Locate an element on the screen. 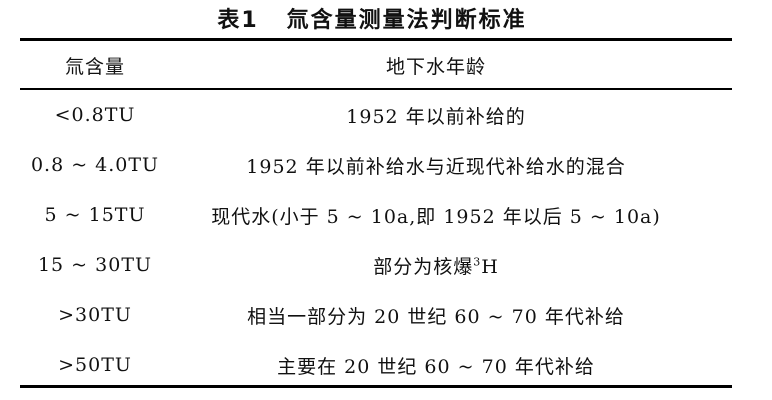 This screenshot has height=400, width=772. top-rule is located at coordinates (376, 39).